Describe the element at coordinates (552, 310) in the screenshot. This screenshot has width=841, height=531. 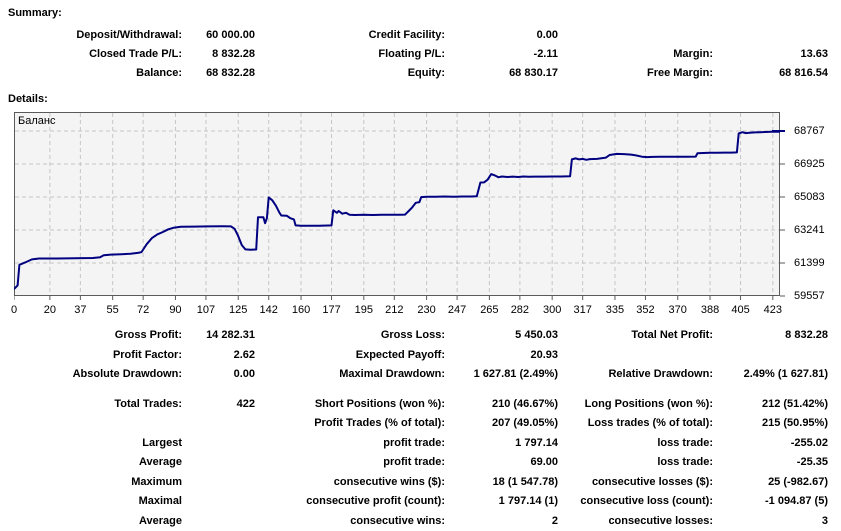
I see `x-tick-label: 300` at that location.